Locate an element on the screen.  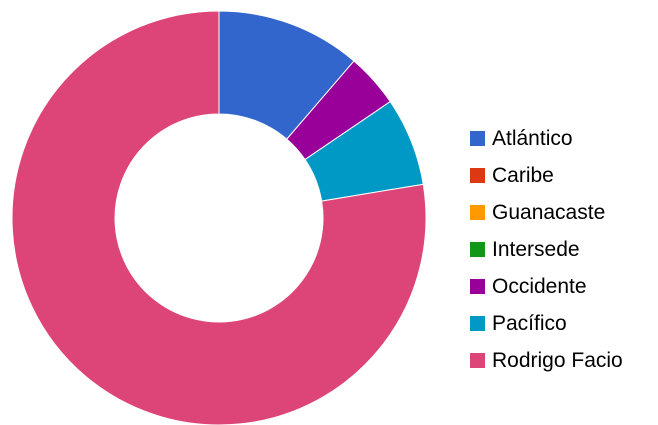
legend-item-occidente: Occidente is located at coordinates (546, 286).